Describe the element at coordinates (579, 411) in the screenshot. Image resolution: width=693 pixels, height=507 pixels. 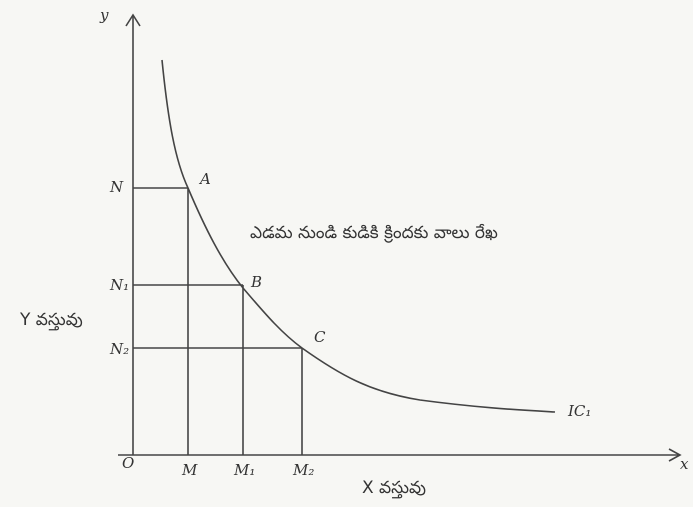
I see `curve-label: IC₁` at that location.